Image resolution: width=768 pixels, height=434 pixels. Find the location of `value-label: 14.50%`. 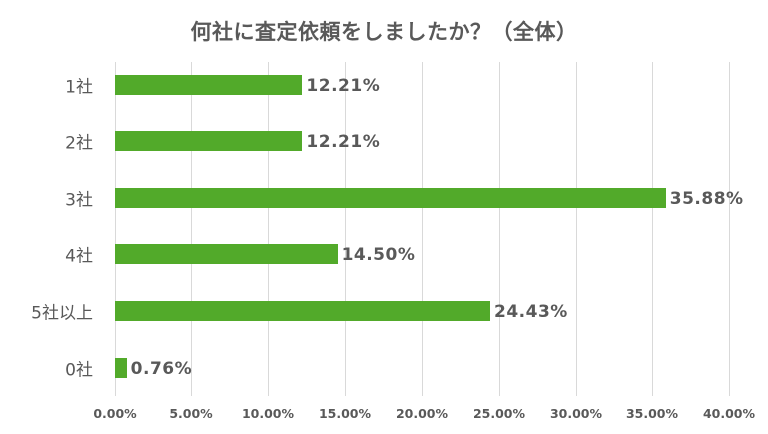

value-label: 14.50% is located at coordinates (378, 255).